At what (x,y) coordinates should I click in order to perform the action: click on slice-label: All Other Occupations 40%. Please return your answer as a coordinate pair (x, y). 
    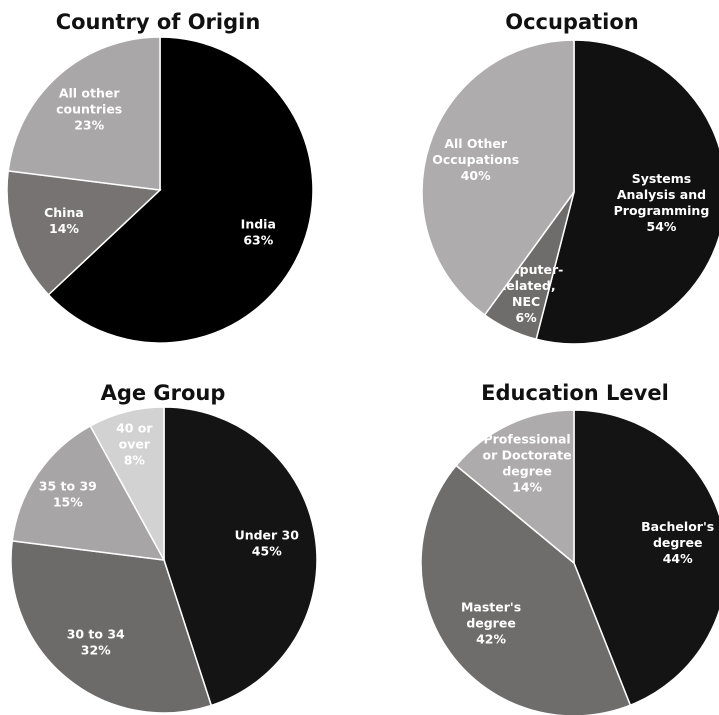
    Looking at the image, I should click on (475, 159).